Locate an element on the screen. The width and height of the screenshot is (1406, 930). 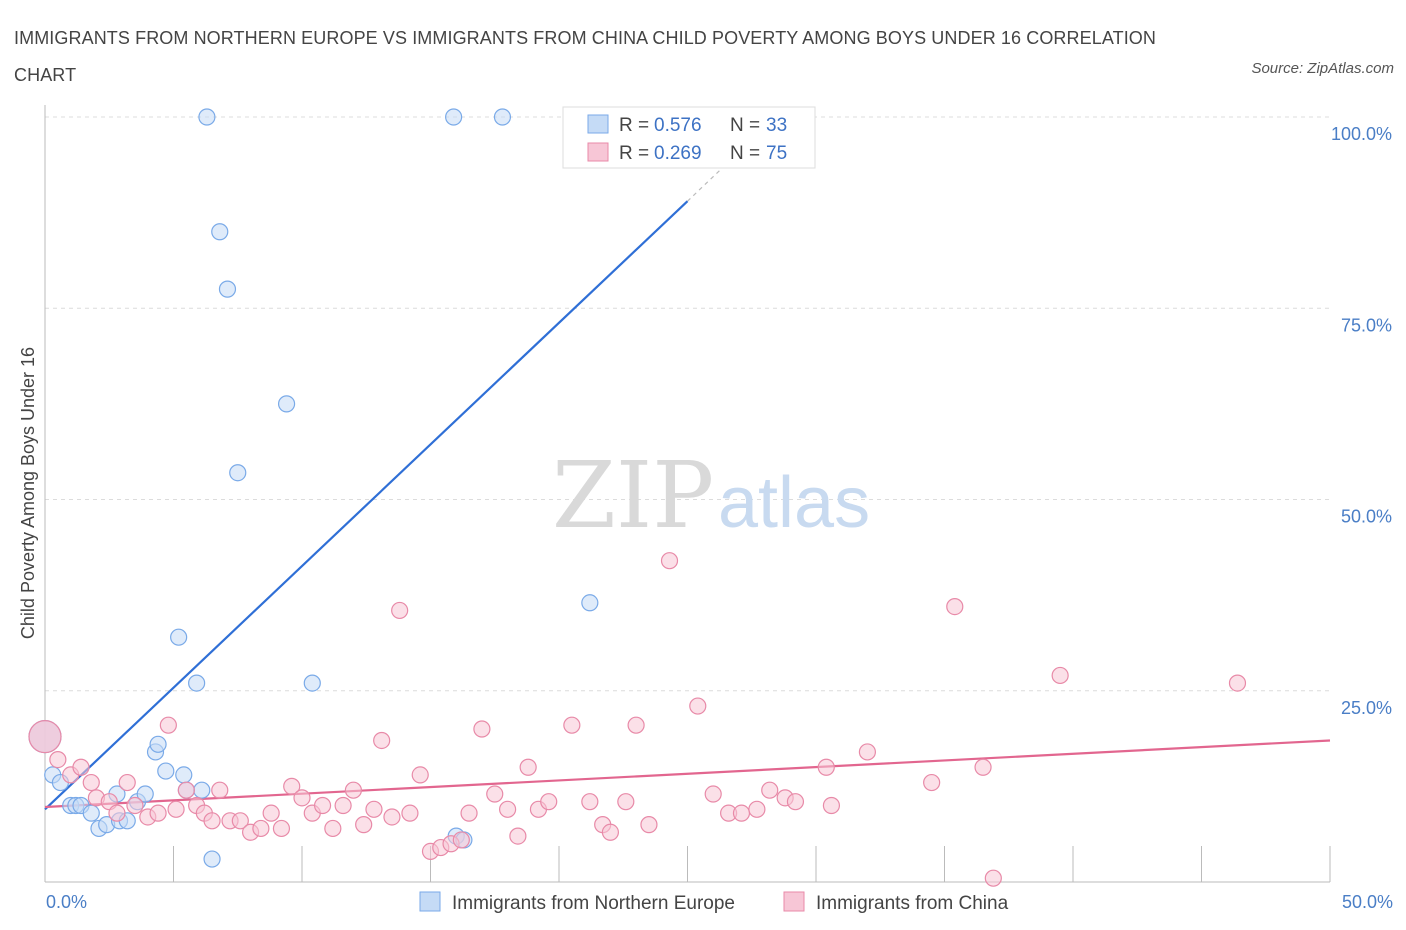
correlation-legend: R = 0.576 N = 33 R = 0.269 N = 75 is located at coordinates (689, 137).